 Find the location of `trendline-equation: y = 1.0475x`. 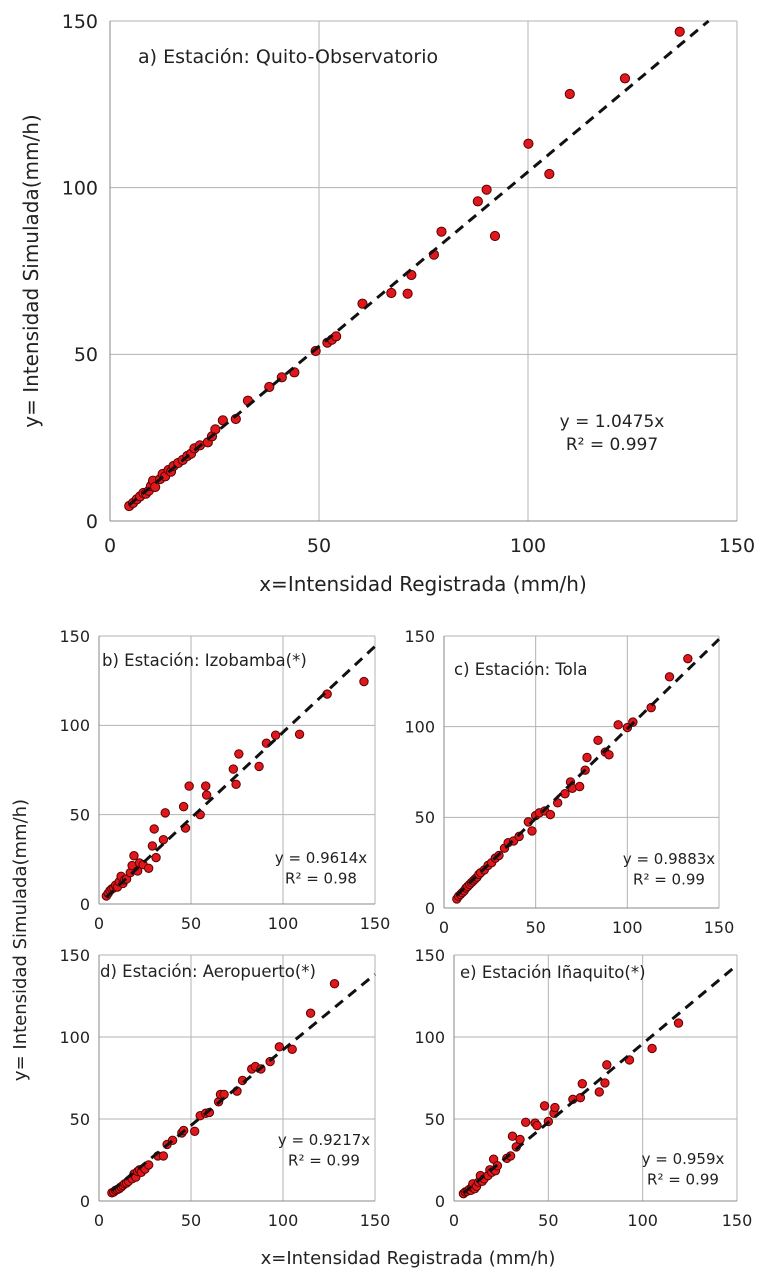

trendline-equation: y = 1.0475x is located at coordinates (612, 422).